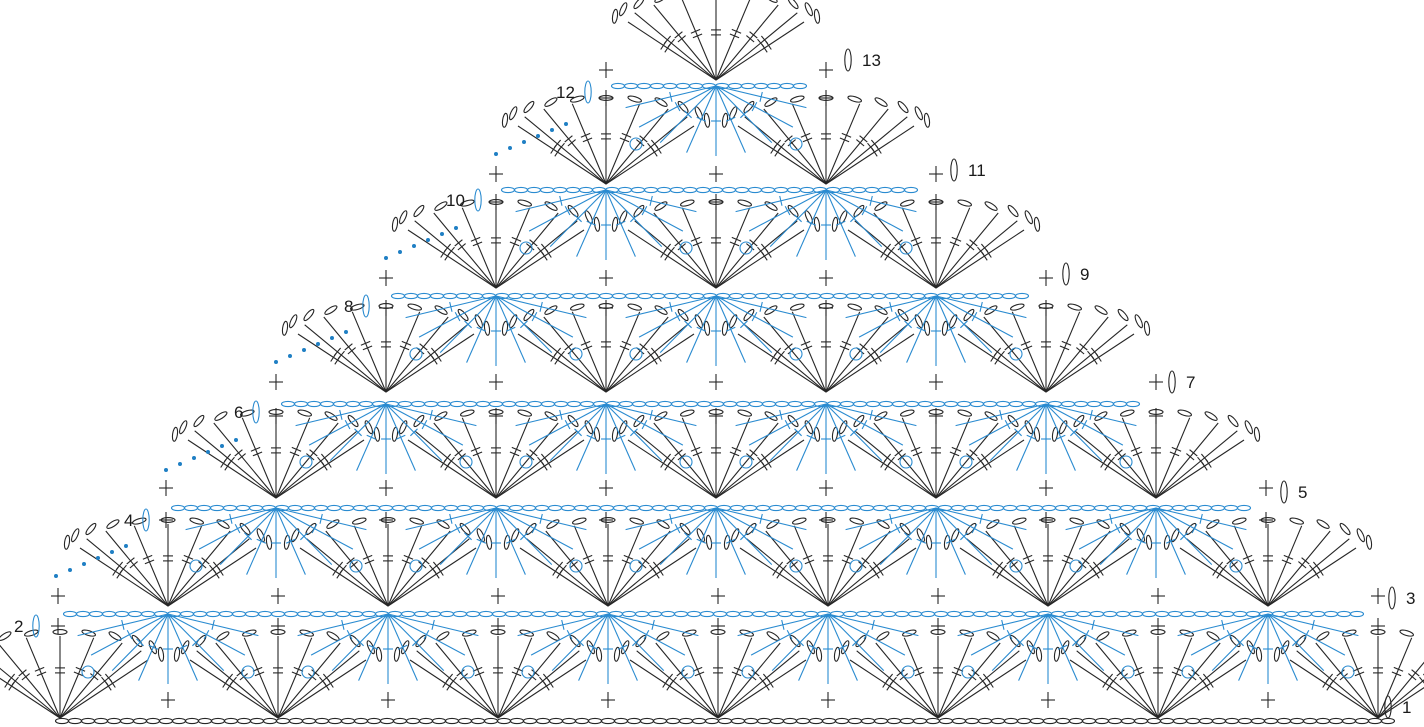 This screenshot has width=1424, height=727. What do you see at coordinates (1406, 707) in the screenshot?
I see `row-label-1: 1` at bounding box center [1406, 707].